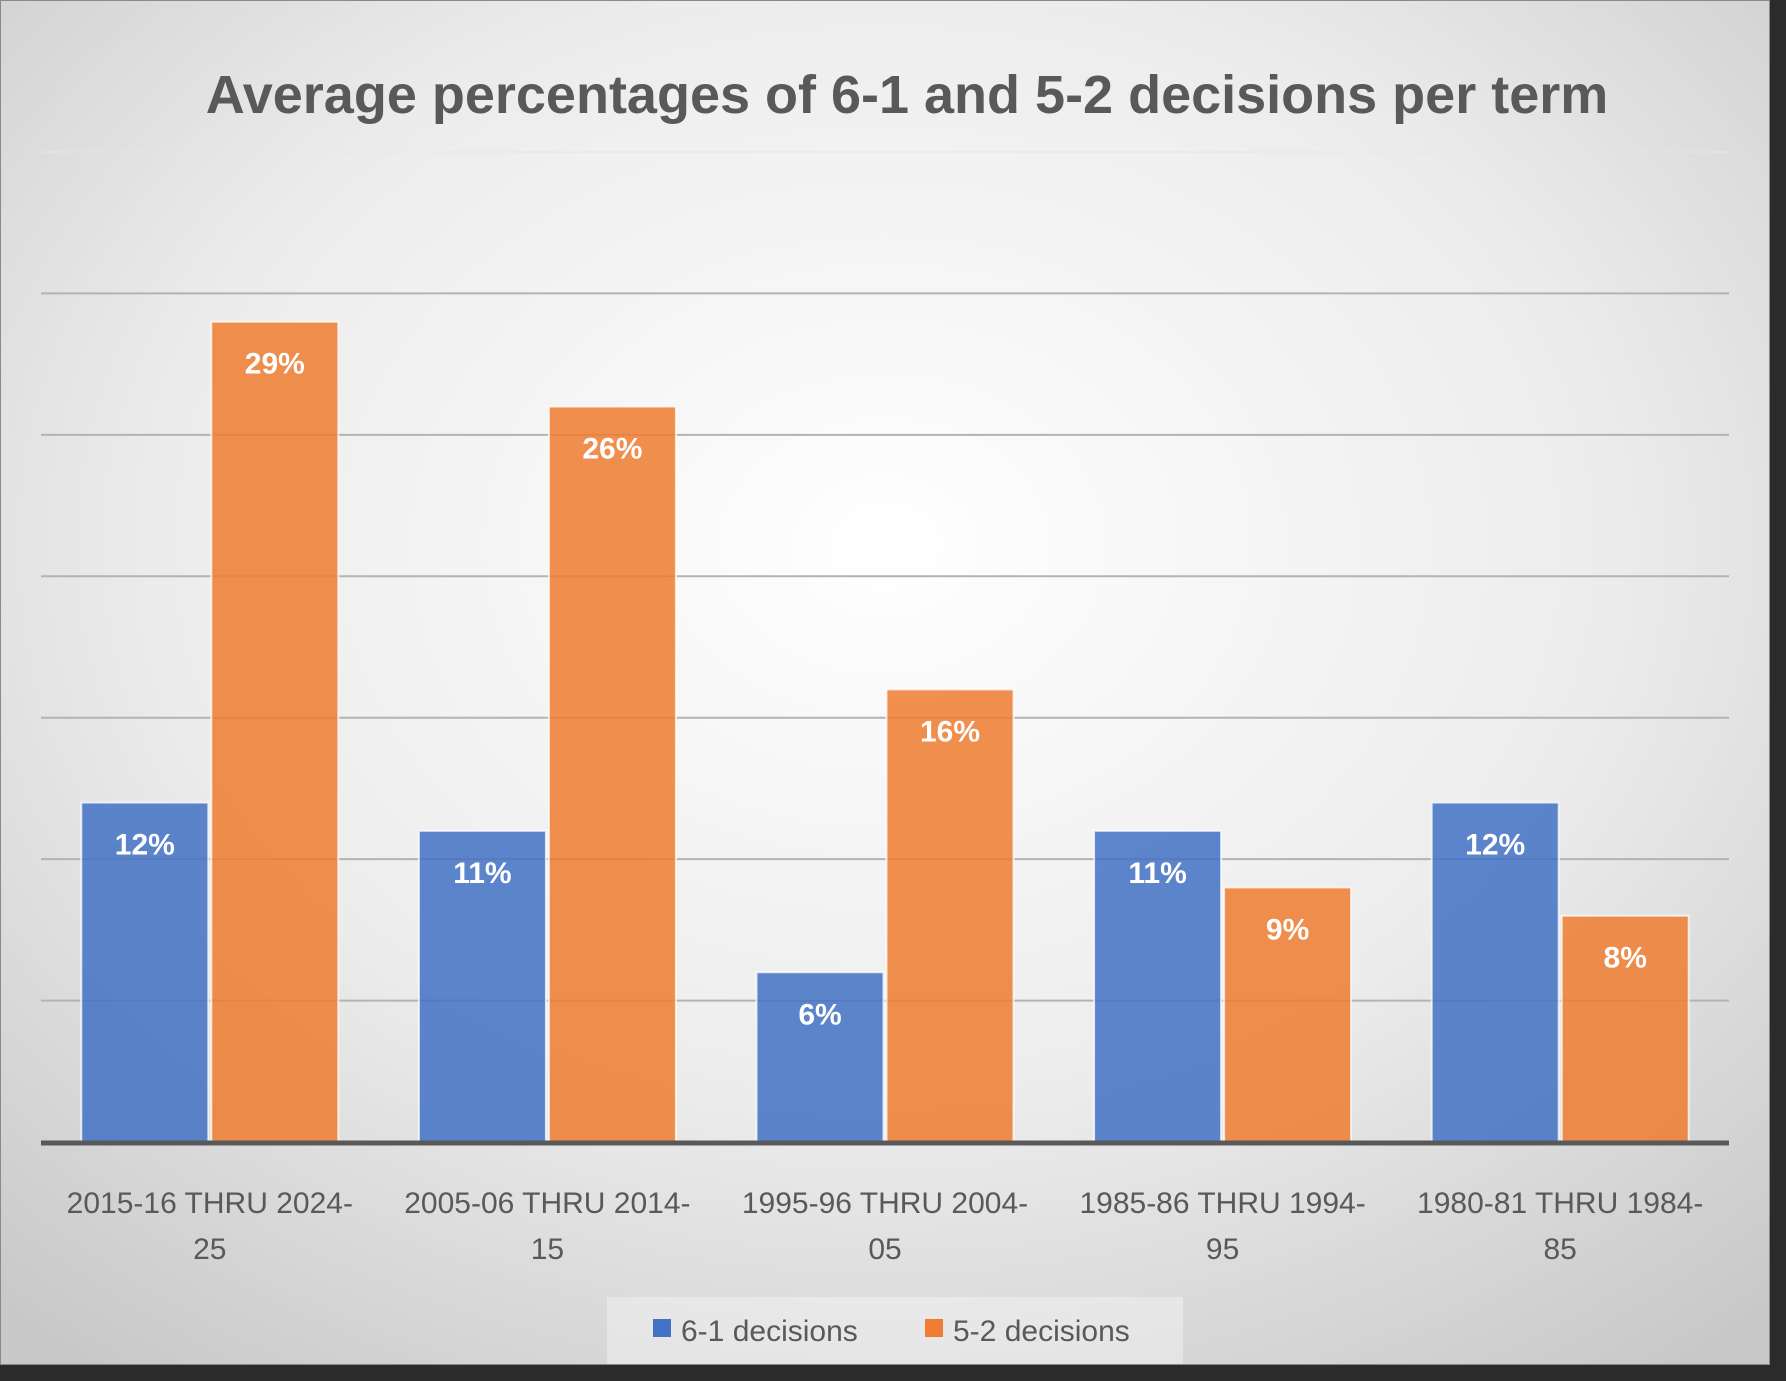  Describe the element at coordinates (1222, 1249) in the screenshot. I see `x-tick-label: 95` at that location.